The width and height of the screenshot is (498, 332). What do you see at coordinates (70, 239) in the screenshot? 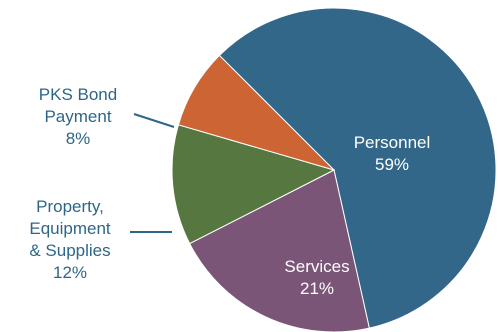
I see `slice-label: Property, Equipment & Supplies 12%` at bounding box center [70, 239].